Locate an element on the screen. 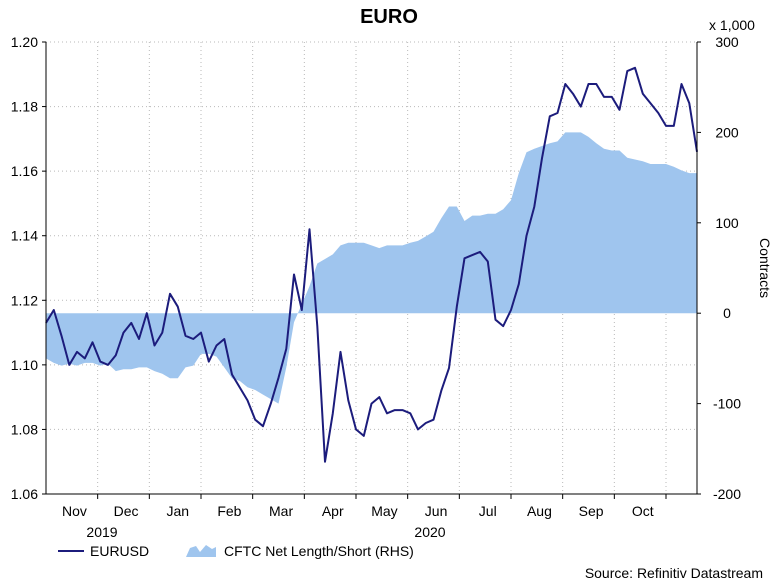  x-month-label: Nov is located at coordinates (74, 511).